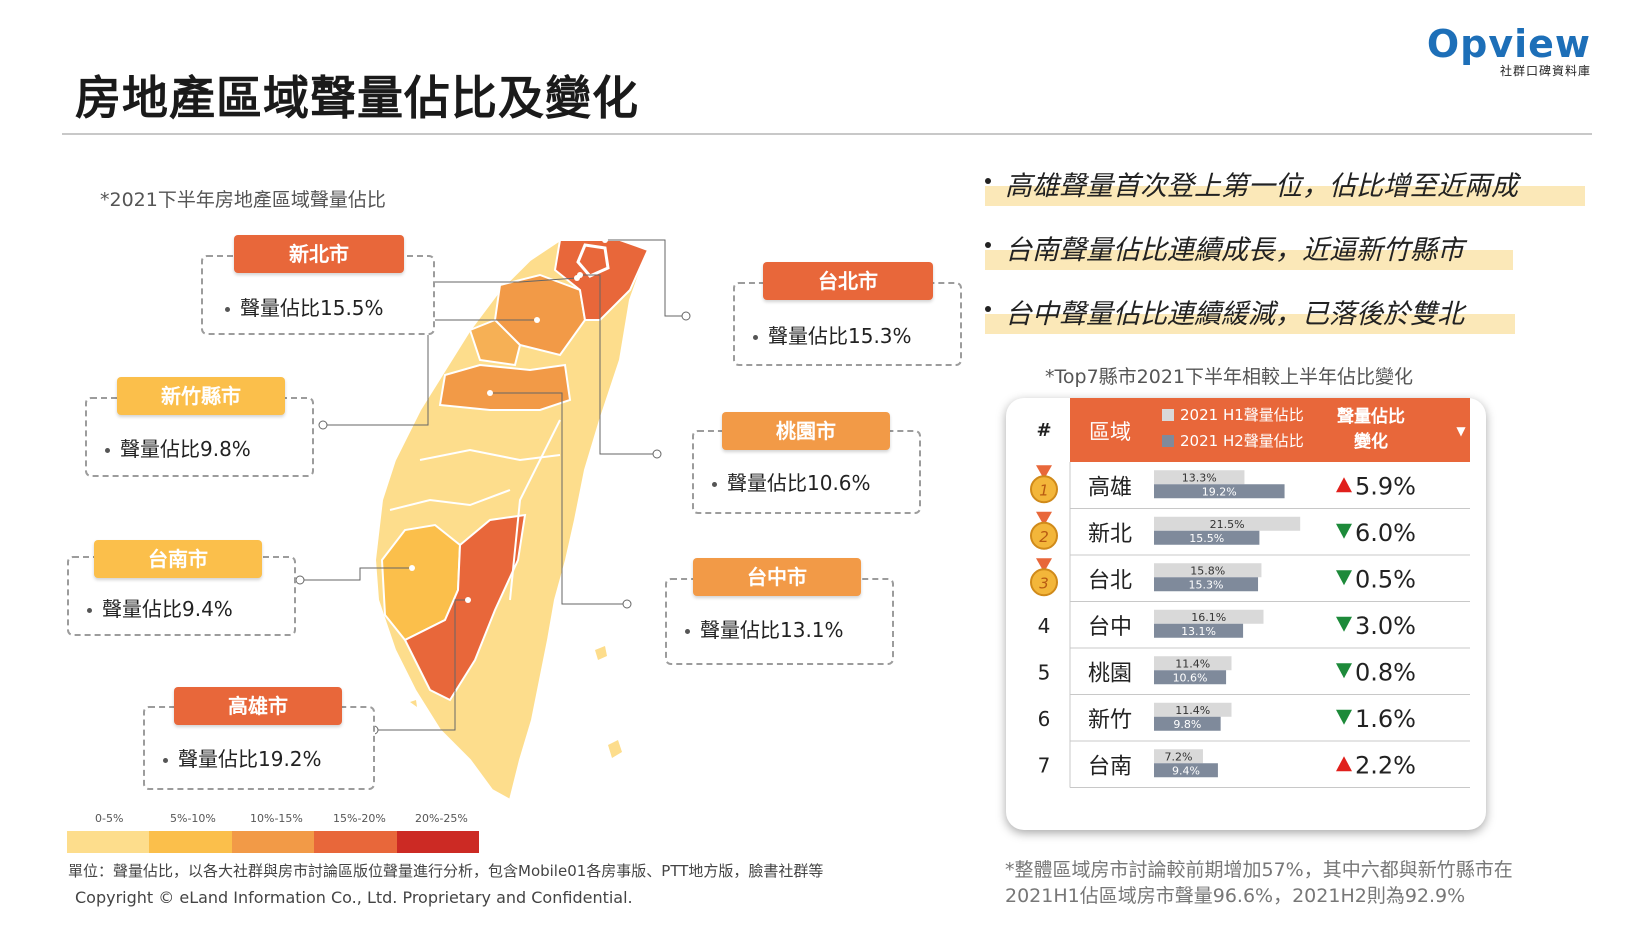 This screenshot has width=1649, height=929. What do you see at coordinates (357, 98) in the screenshot?
I see `page-title: 房地產區域聲量佔比及變化` at bounding box center [357, 98].